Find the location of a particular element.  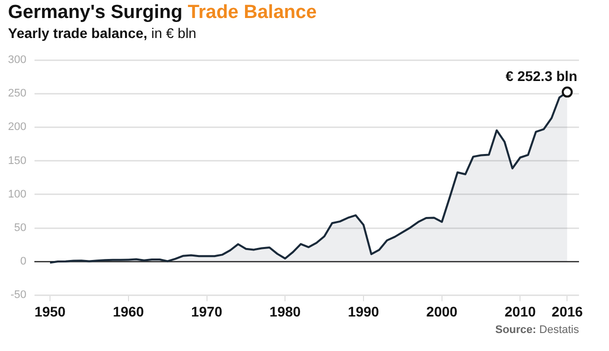

annotation: € 252.3 bln is located at coordinates (542, 76).